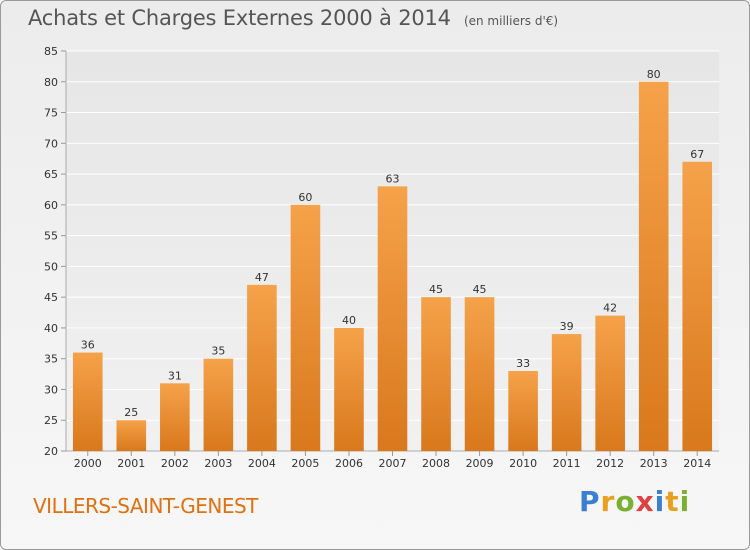 Image resolution: width=750 pixels, height=550 pixels. What do you see at coordinates (610, 383) in the screenshot?
I see `bar-2012` at bounding box center [610, 383].